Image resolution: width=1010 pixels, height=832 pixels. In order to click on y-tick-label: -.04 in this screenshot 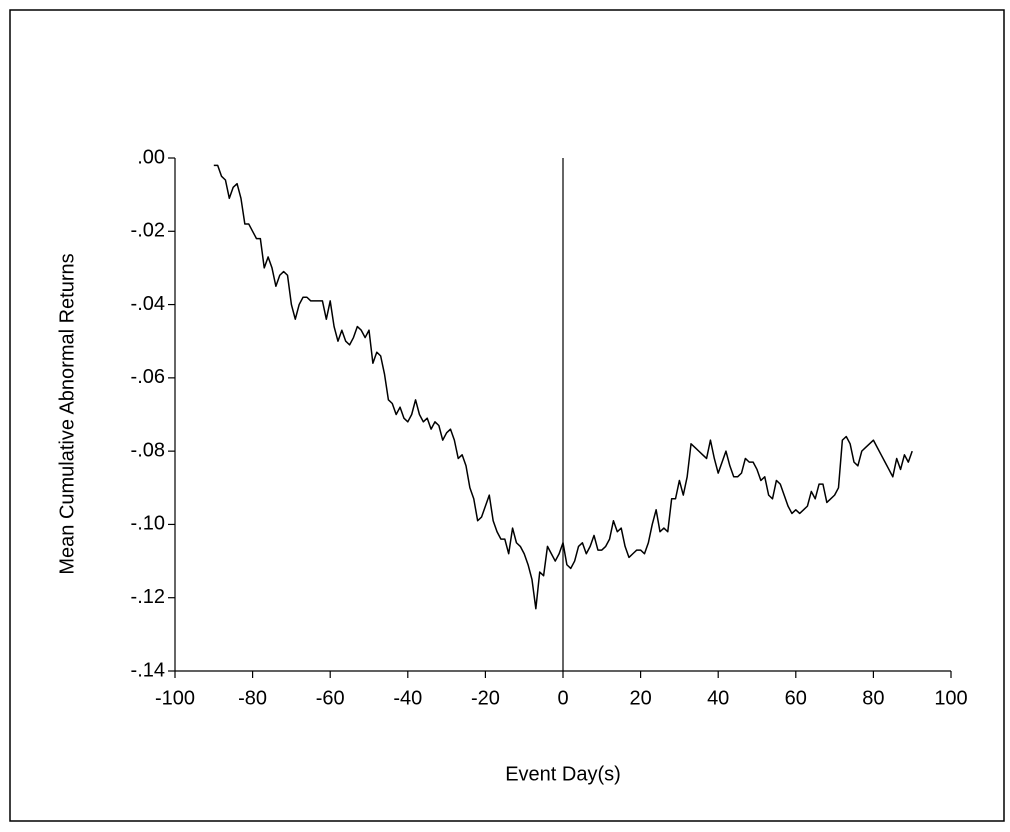, I will do `click(148, 304)`.